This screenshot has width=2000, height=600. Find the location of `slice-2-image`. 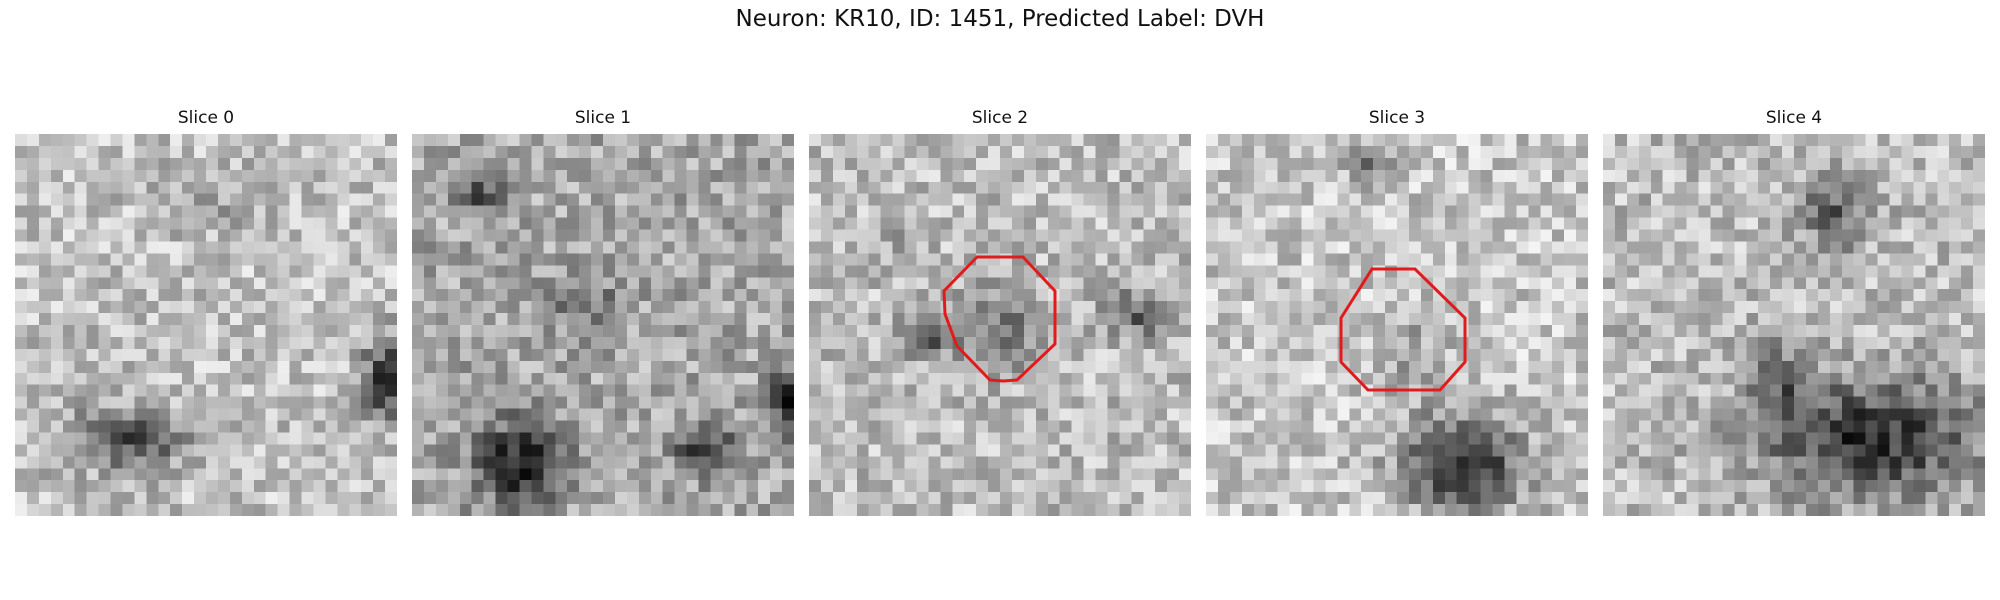

slice-2-image is located at coordinates (1000, 325).